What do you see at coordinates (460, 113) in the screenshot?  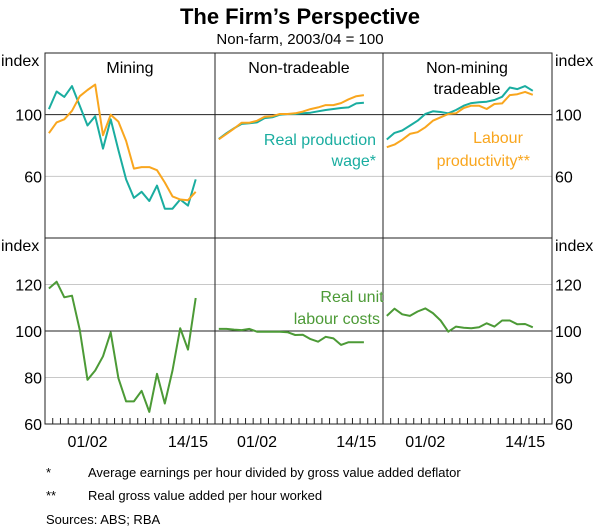 I see `series-line-non-mining-tradeable-real-production-wage` at bounding box center [460, 113].